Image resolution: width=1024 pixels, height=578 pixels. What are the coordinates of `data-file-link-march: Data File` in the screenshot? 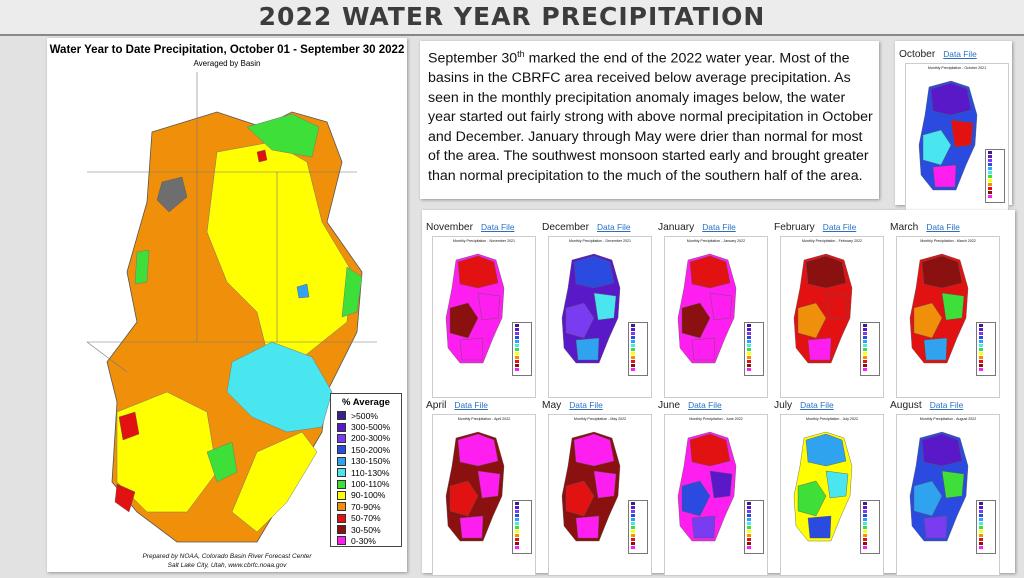 It's located at (943, 227).